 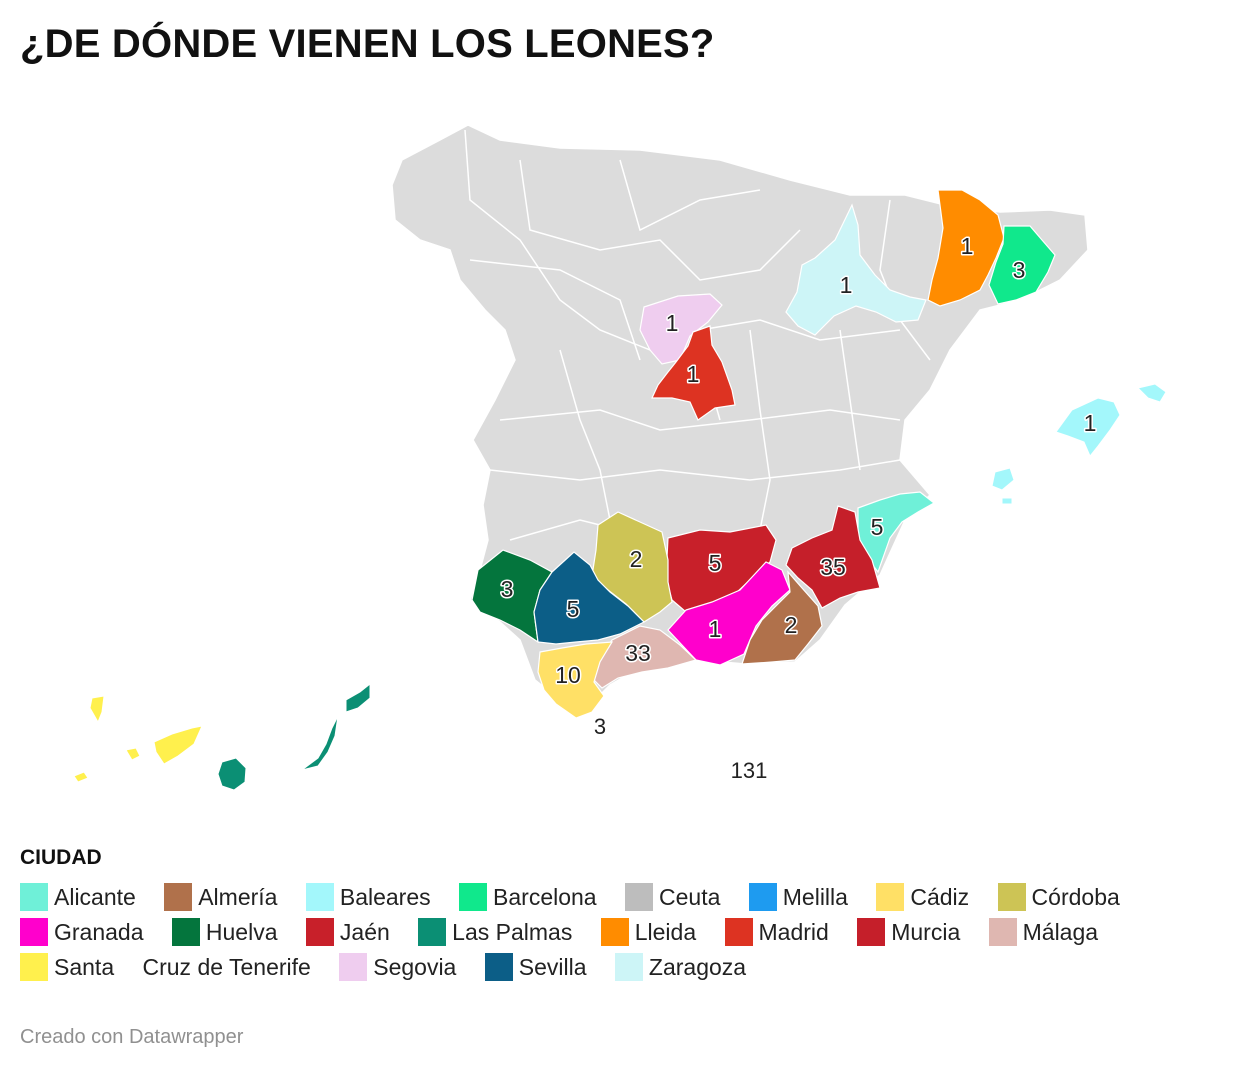 What do you see at coordinates (715, 629) in the screenshot?
I see `value-label-granada: 1` at bounding box center [715, 629].